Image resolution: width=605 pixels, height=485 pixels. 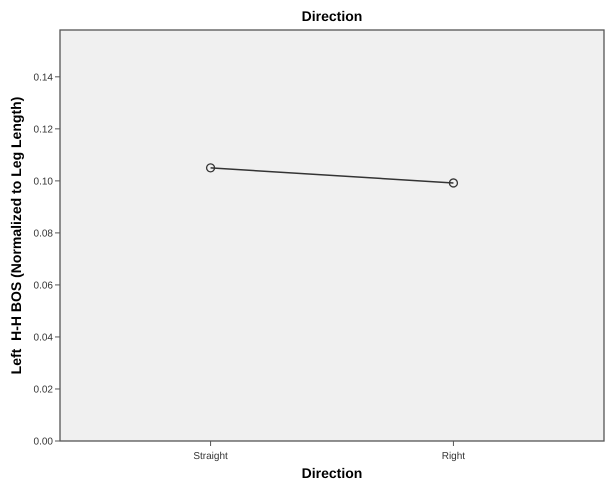 What do you see at coordinates (16, 235) in the screenshot?
I see `y-axis-title: Left H-H BOS (Normalized to Leg Length)` at bounding box center [16, 235].